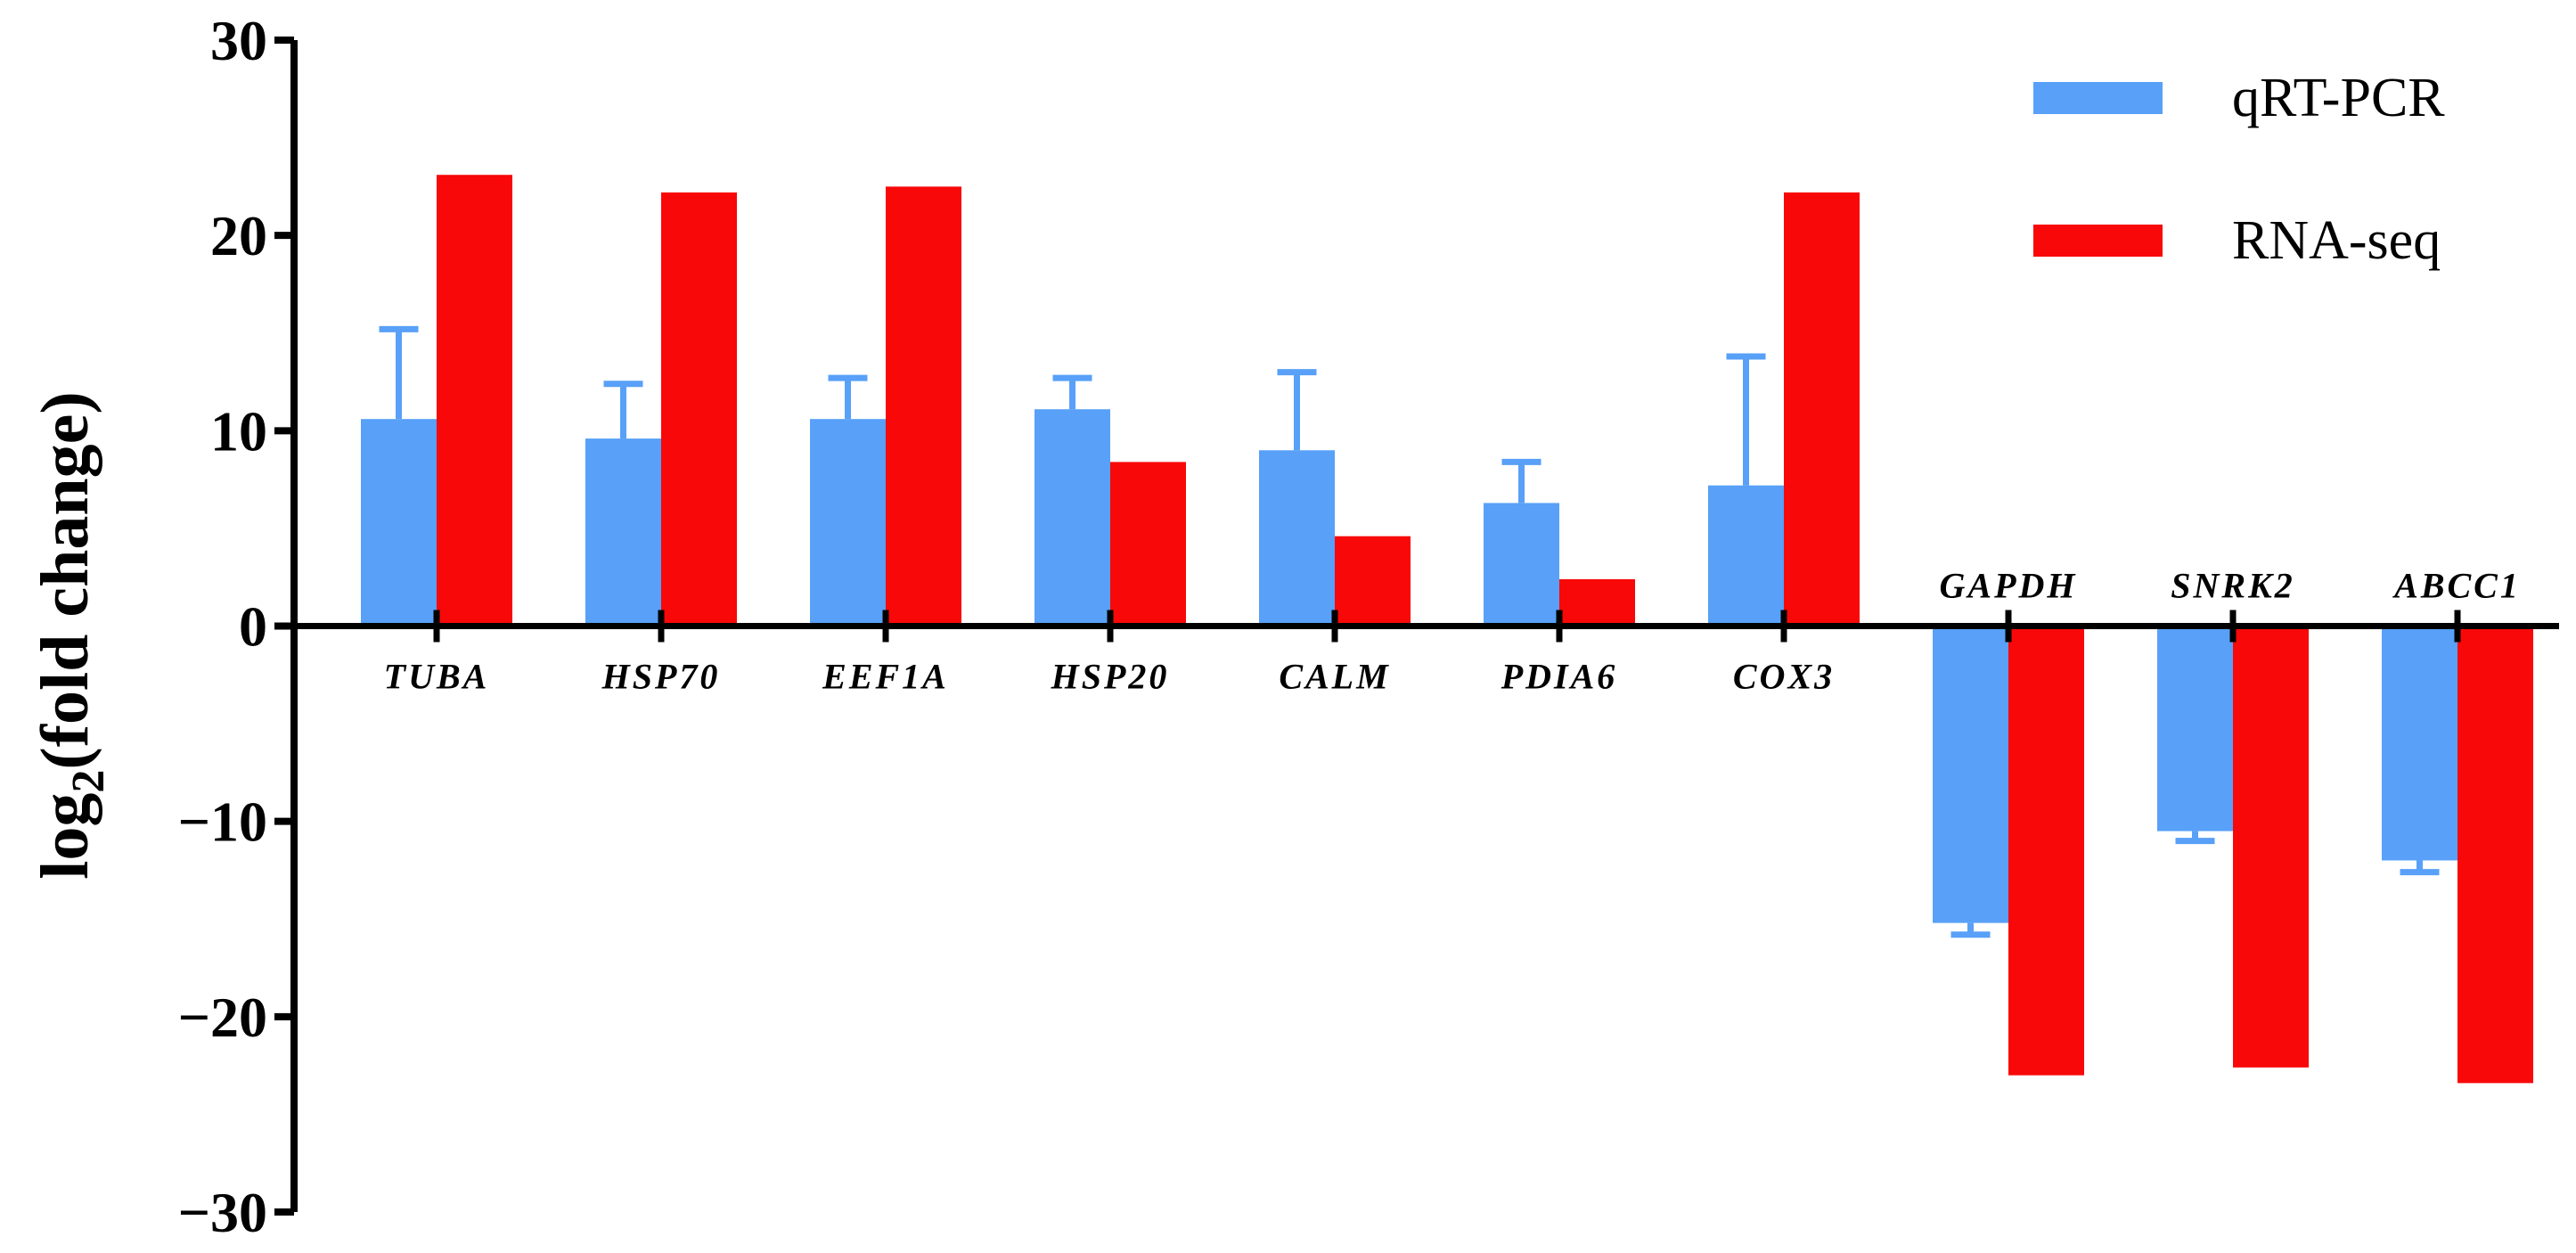 The image size is (2576, 1253). What do you see at coordinates (399, 522) in the screenshot?
I see `bar-qrt-pcr-tuba` at bounding box center [399, 522].